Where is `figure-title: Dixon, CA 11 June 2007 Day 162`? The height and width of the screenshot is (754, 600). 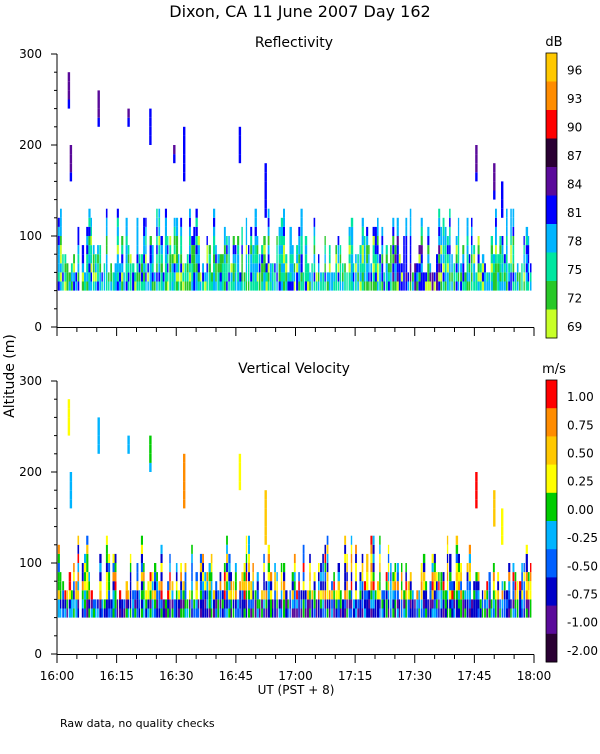 figure-title: Dixon, CA 11 June 2007 Day 162 is located at coordinates (299, 11).